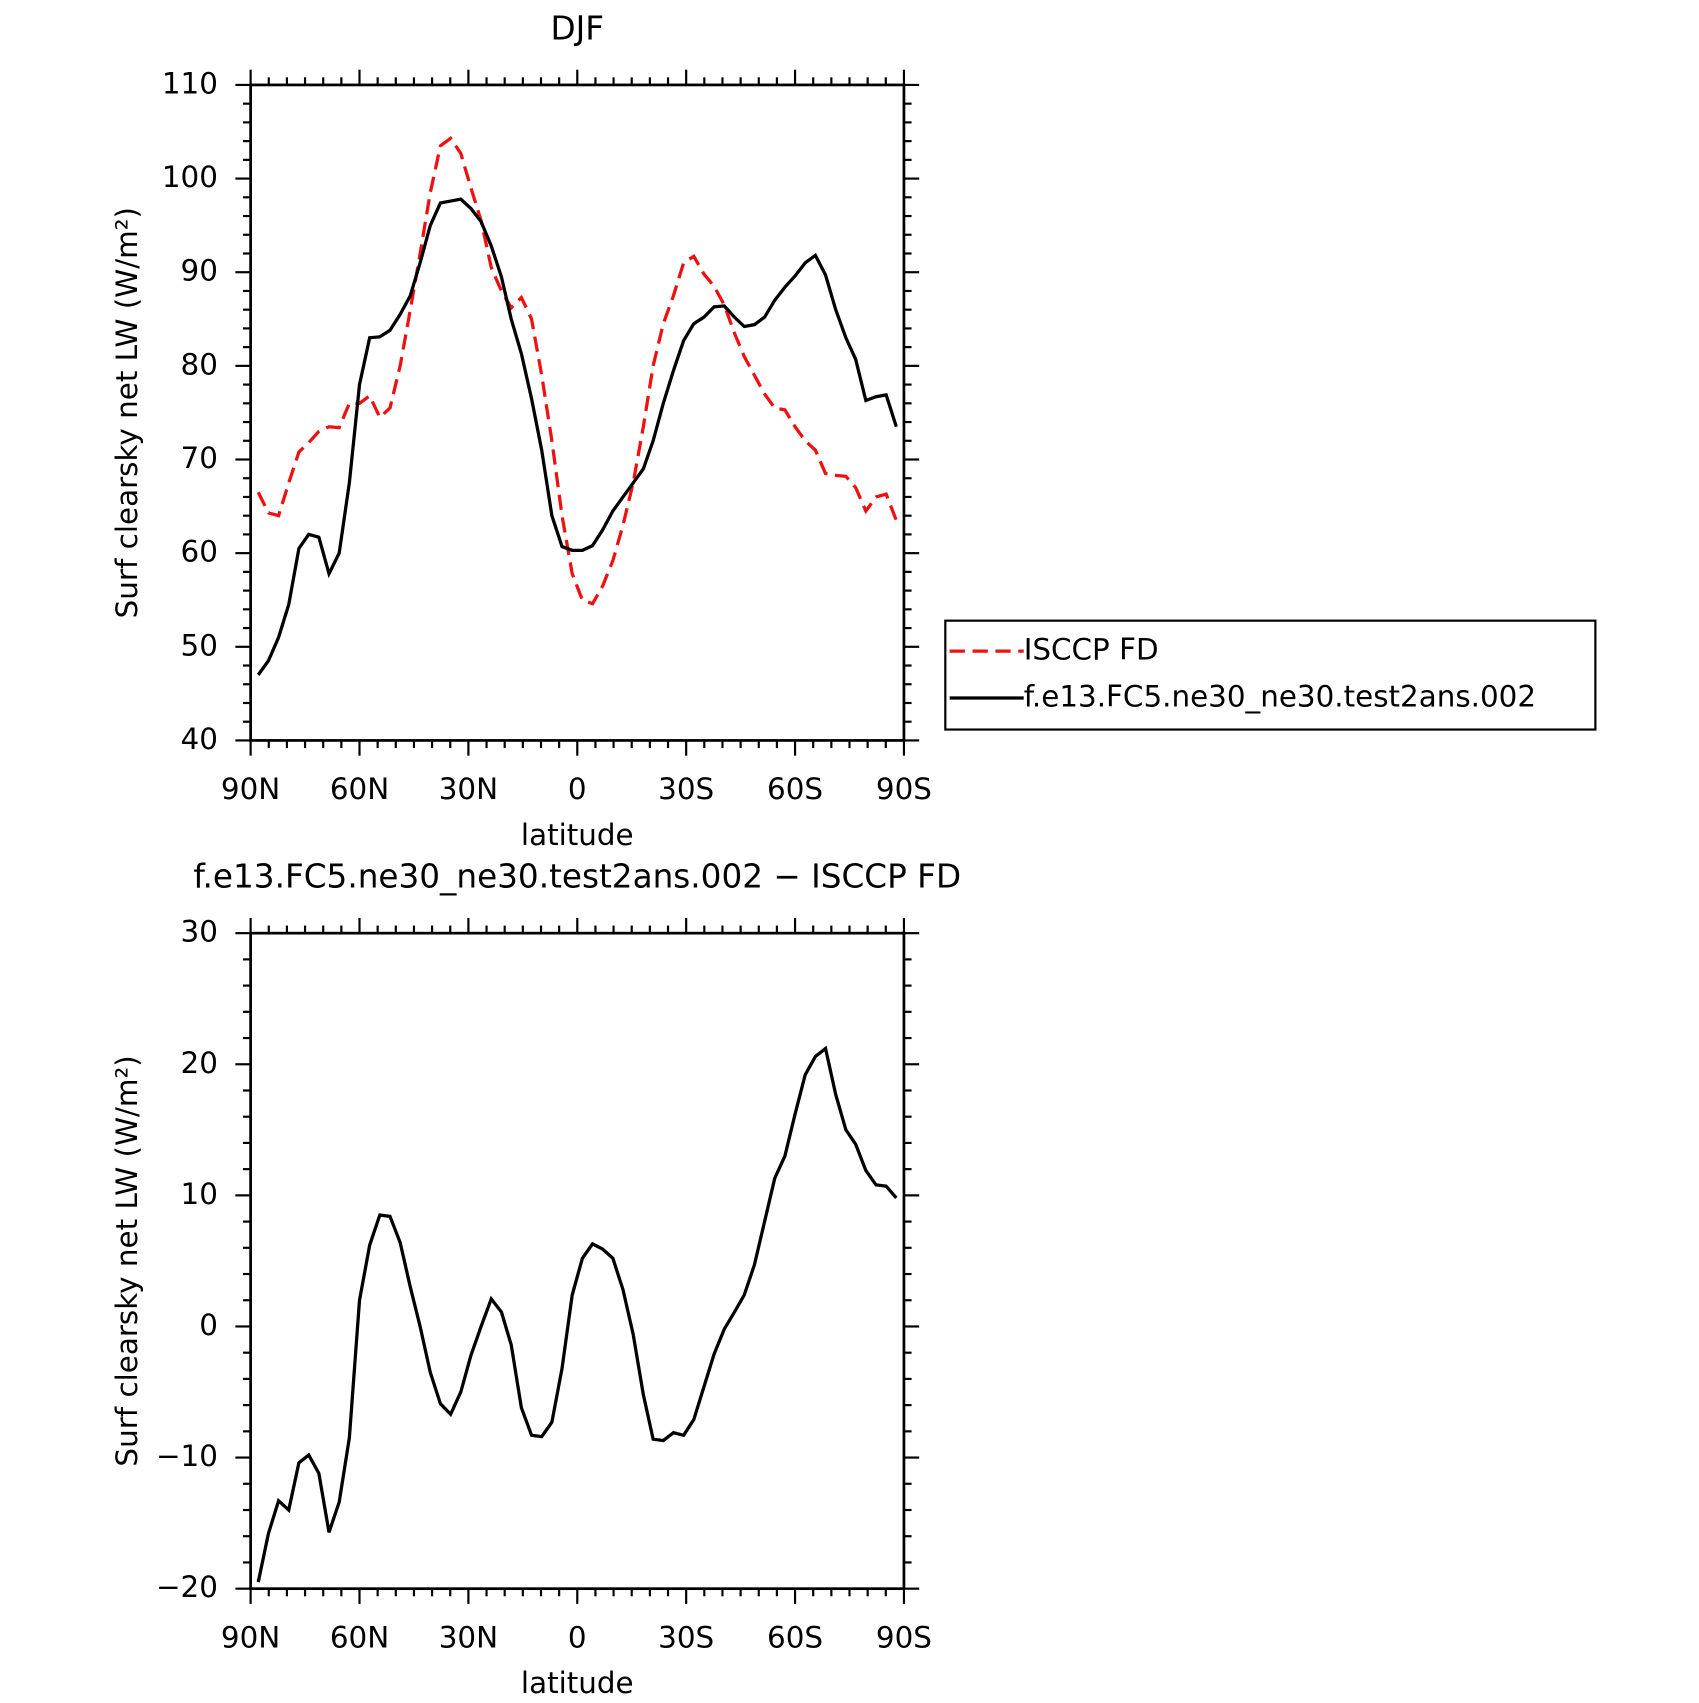  What do you see at coordinates (190, 177) in the screenshot?
I see `y-tick-label: 100` at bounding box center [190, 177].